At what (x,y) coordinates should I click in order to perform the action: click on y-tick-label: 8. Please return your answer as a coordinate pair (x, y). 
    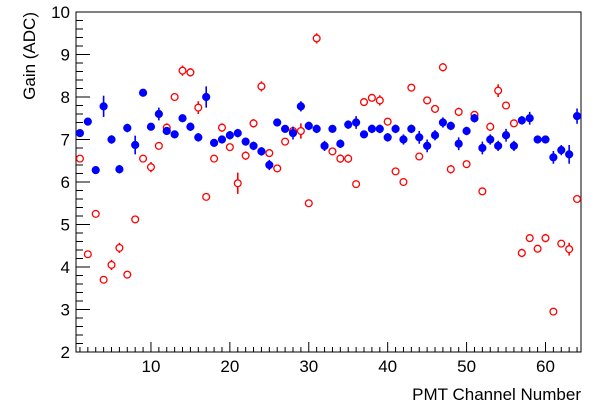
    Looking at the image, I should click on (65, 97).